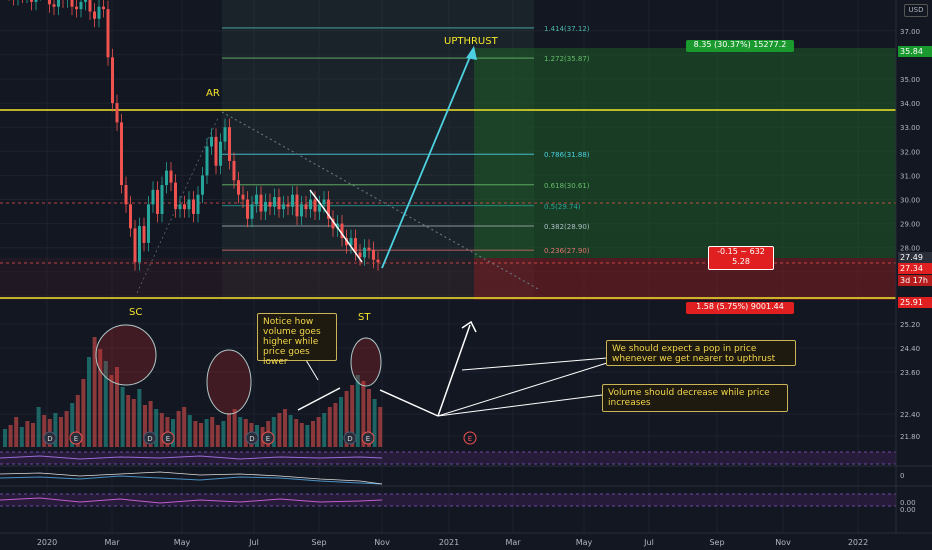 This screenshot has height=550, width=932. What do you see at coordinates (916, 10) in the screenshot?
I see `currency-badge: USD` at bounding box center [916, 10].